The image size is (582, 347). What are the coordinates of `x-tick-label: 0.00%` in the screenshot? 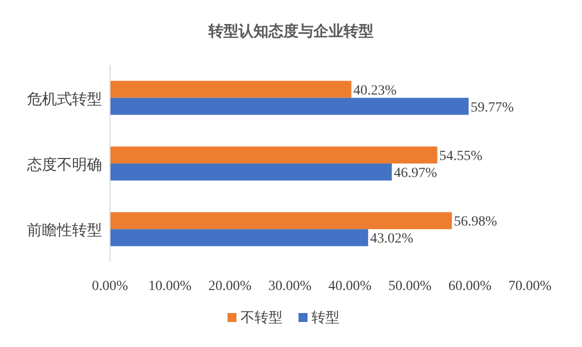 It's located at (110, 286).